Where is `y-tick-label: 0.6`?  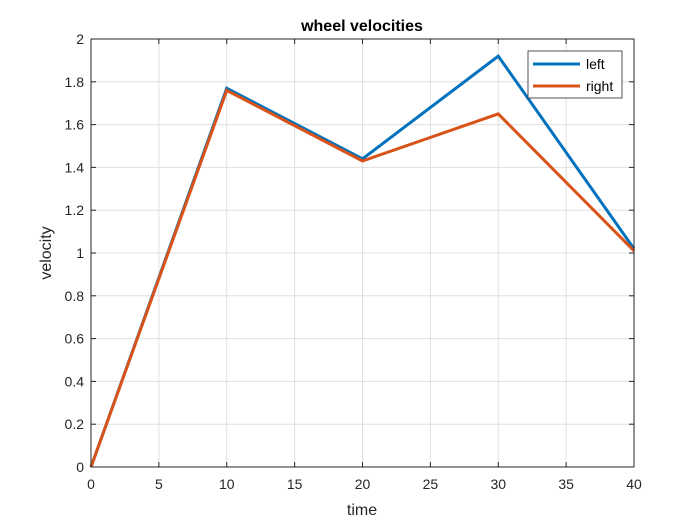
y-tick-label: 0.6 is located at coordinates (75, 339).